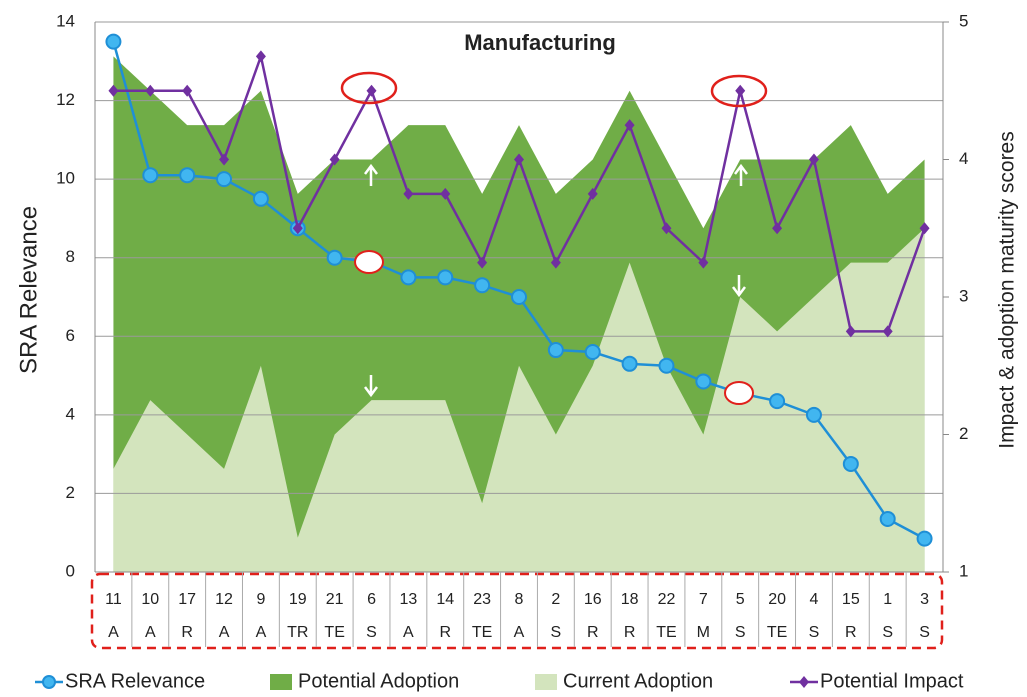 The width and height of the screenshot is (1027, 697). I want to click on x-tick-code: TE, so click(482, 632).